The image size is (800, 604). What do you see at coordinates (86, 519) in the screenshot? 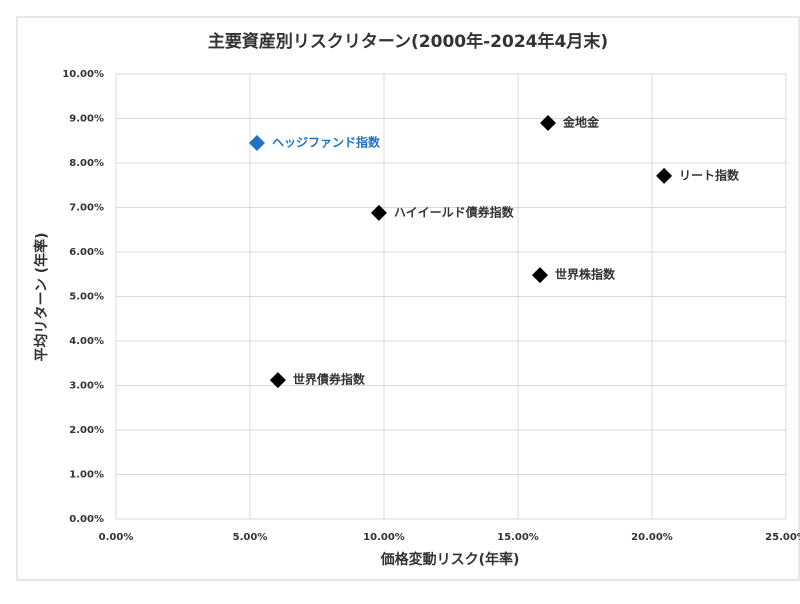
I see `y-tick-label: 0.00%` at bounding box center [86, 519].